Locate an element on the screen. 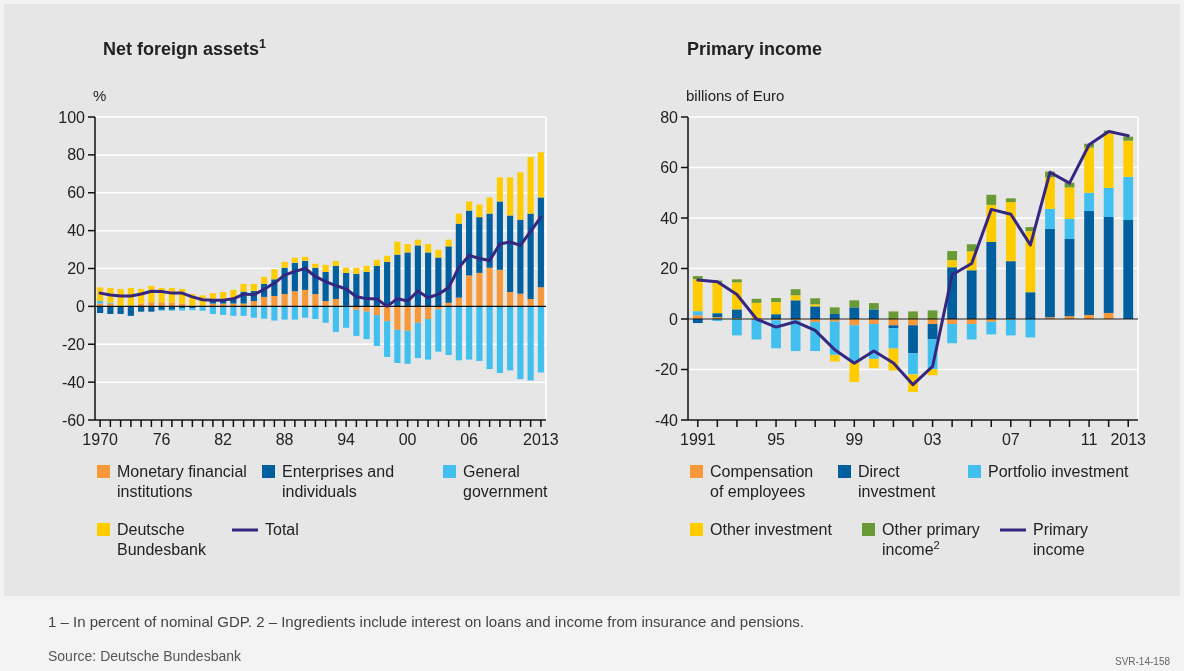  x-tick-label: 07 is located at coordinates (1010, 439).